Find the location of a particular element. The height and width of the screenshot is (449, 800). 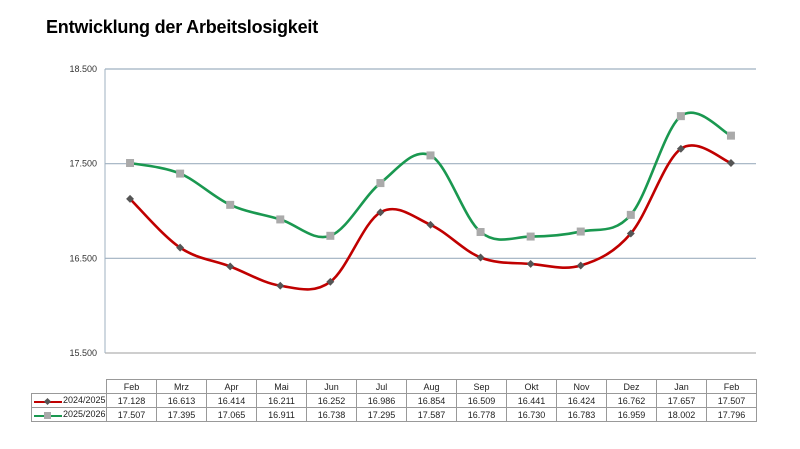

legend-label: 2024/2025 is located at coordinates (84, 400).